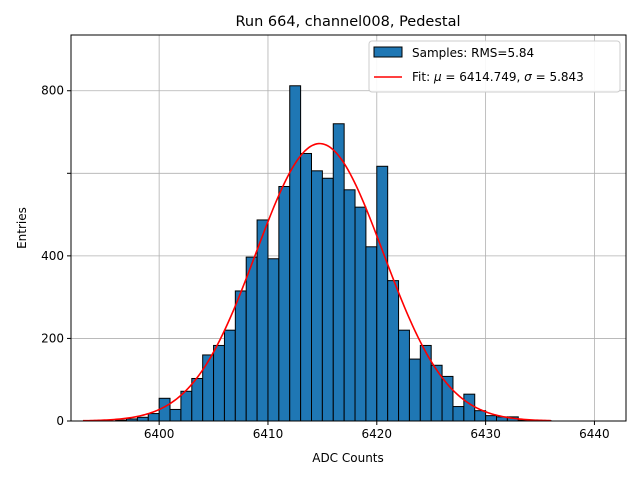 Image resolution: width=640 pixels, height=480 pixels. What do you see at coordinates (388, 52) in the screenshot?
I see `legend-histogram-swatch` at bounding box center [388, 52].